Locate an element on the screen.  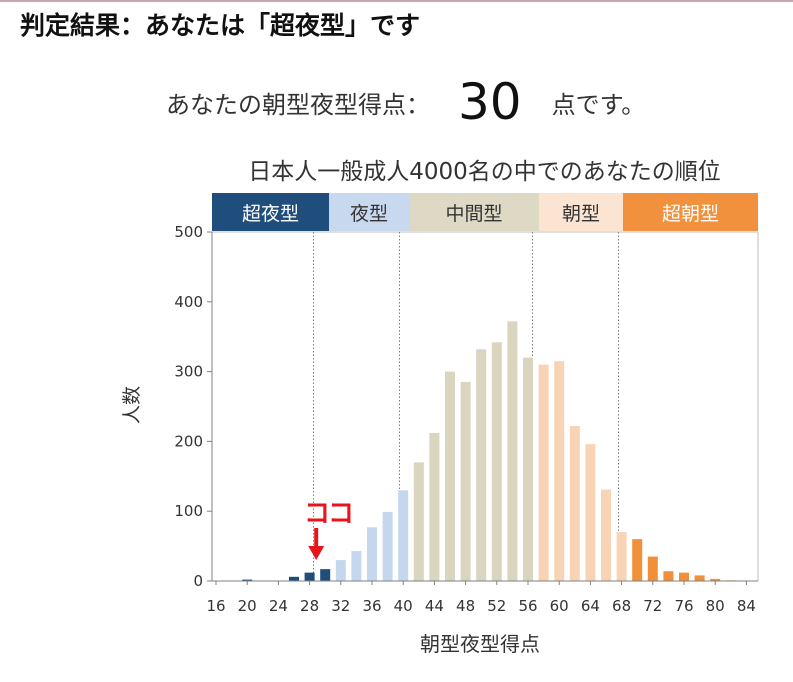
x-tick-label-56: 56 is located at coordinates (527, 606).